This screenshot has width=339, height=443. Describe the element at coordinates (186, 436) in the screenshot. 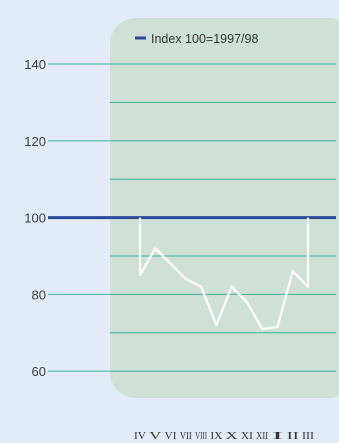

I see `x-tick-label: VII` at that location.